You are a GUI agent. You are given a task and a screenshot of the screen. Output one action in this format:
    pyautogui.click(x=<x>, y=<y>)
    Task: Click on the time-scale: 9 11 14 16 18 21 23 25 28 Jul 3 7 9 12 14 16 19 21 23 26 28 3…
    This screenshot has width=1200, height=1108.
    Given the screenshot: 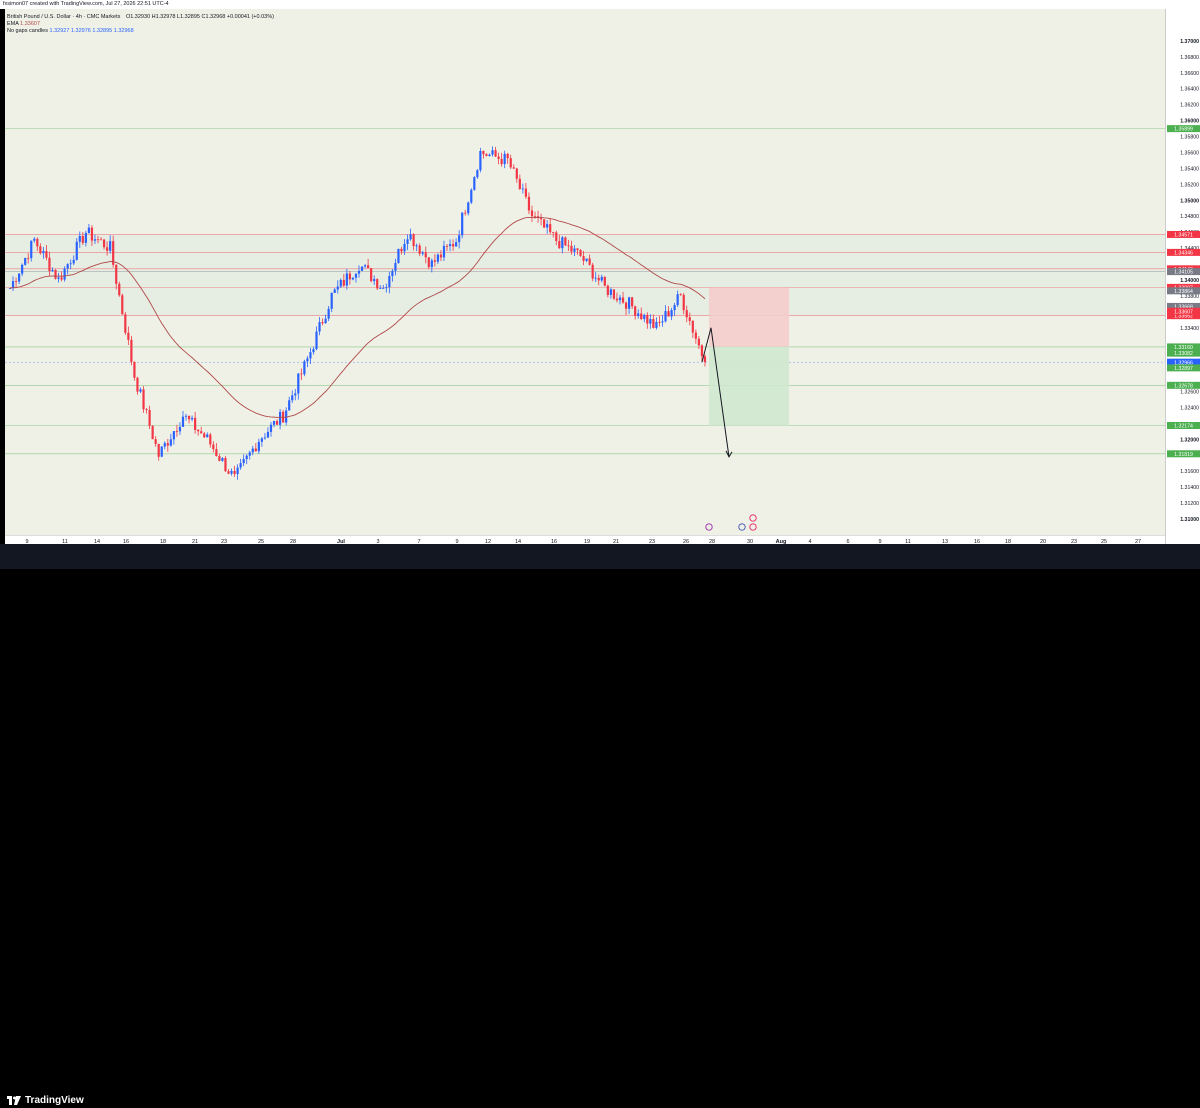 What is the action you would take?
    pyautogui.click(x=585, y=540)
    